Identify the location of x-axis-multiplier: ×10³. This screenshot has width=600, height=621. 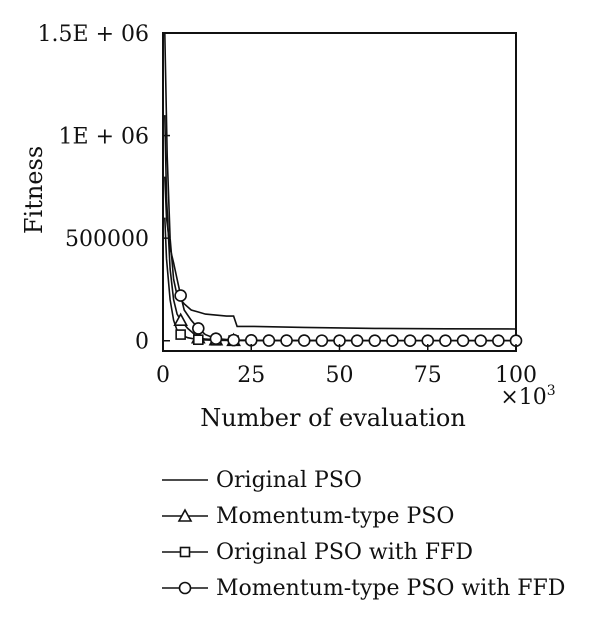
(527, 396).